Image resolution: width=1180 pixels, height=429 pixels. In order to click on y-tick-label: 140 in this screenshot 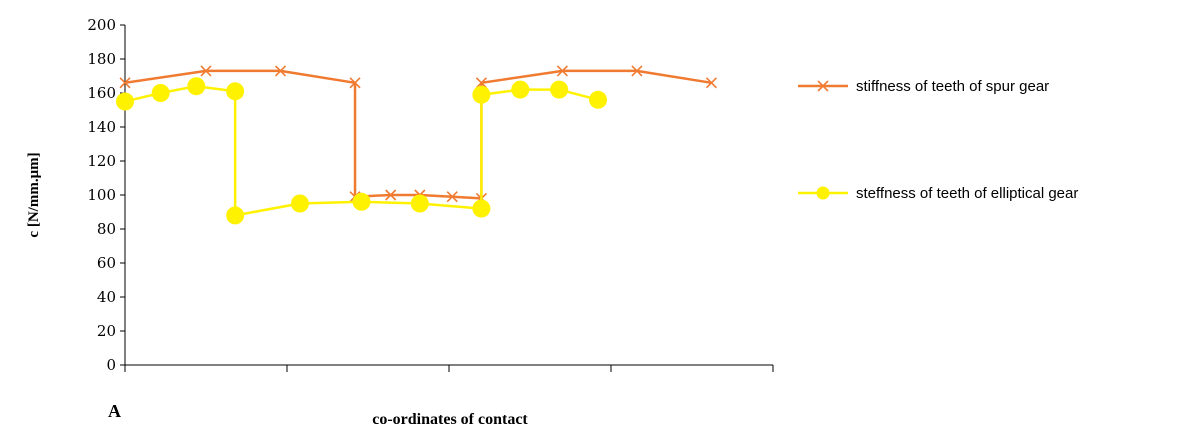, I will do `click(101, 127)`.